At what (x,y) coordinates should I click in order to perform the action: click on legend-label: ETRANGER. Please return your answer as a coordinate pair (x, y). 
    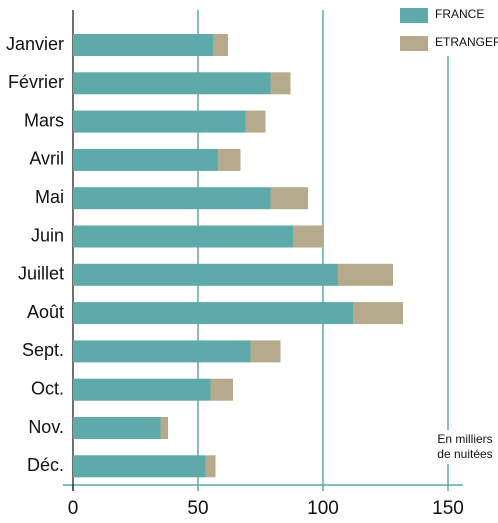
    Looking at the image, I should click on (466, 42).